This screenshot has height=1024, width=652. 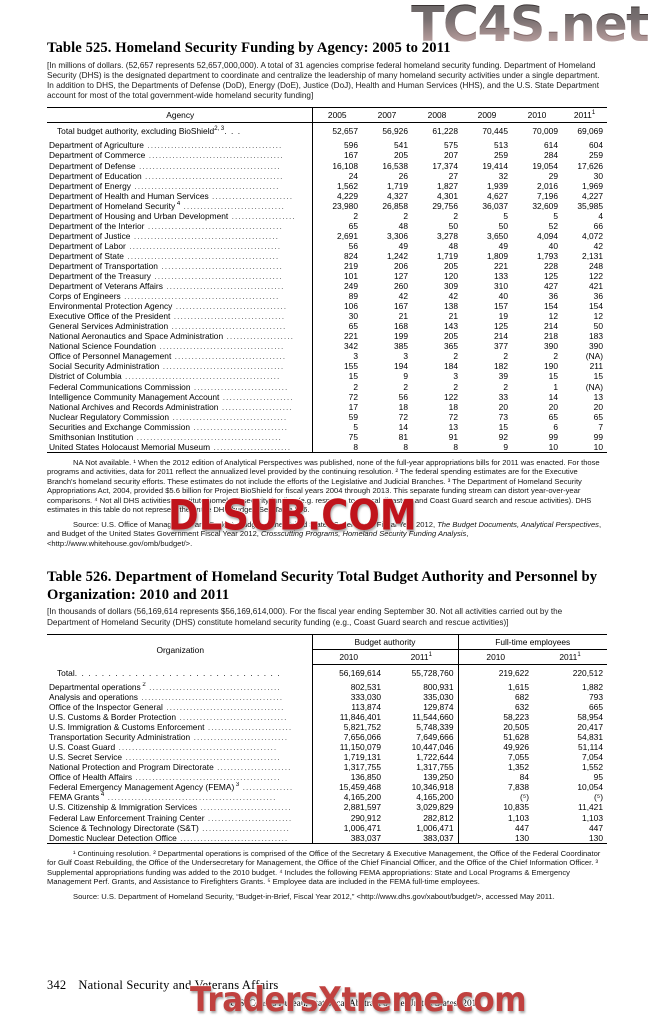 I want to click on table-525-foot, so click(x=327, y=452).